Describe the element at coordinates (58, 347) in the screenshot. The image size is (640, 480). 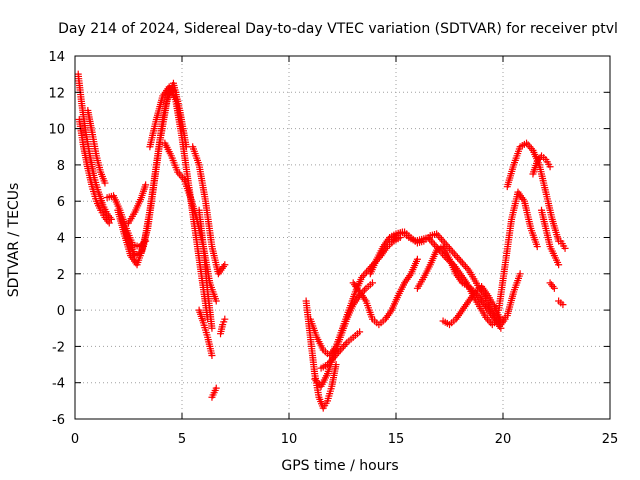
I see `y-tick-label: -2` at that location.